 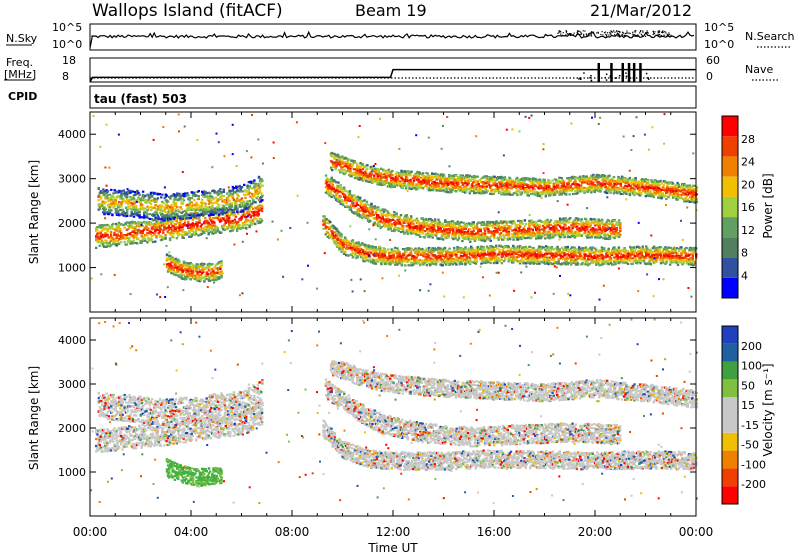 What do you see at coordinates (719, 27) in the screenshot?
I see `noise-right-top-tick: 10^5` at bounding box center [719, 27].